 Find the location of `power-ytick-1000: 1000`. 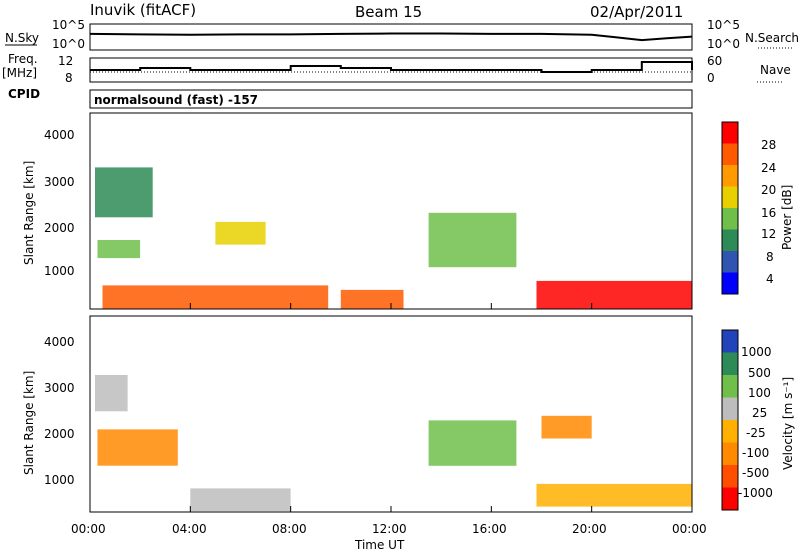

power-ytick-1000: 1000 is located at coordinates (59, 271).